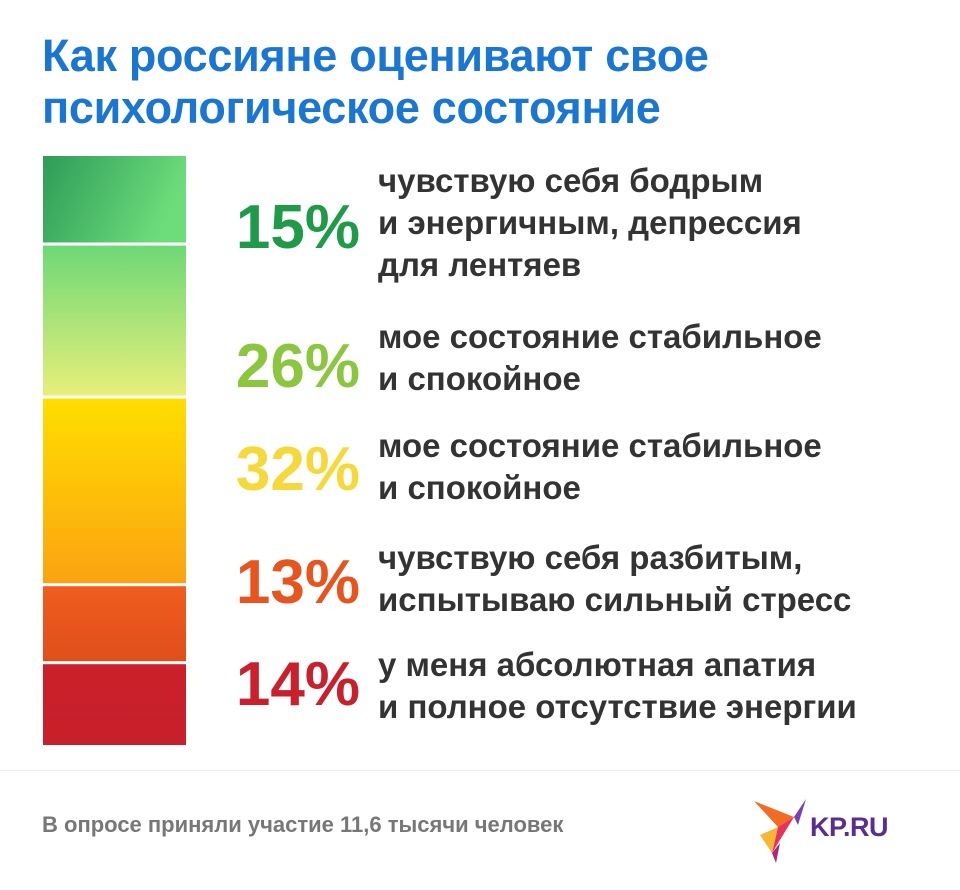 The image size is (960, 890). Describe the element at coordinates (658, 467) in the screenshot. I see `item-description-3: мое состояние стабильное и спокойное` at that location.